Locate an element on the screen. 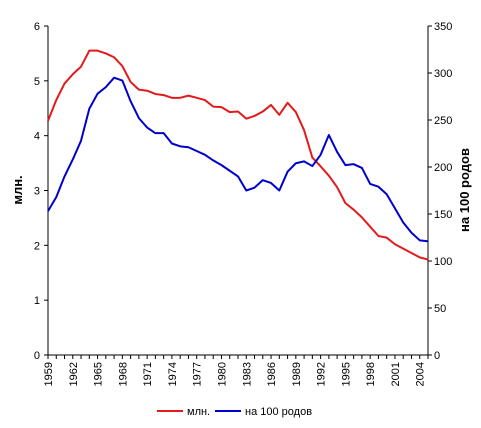  x-tick-label: 1974 is located at coordinates (173, 374).